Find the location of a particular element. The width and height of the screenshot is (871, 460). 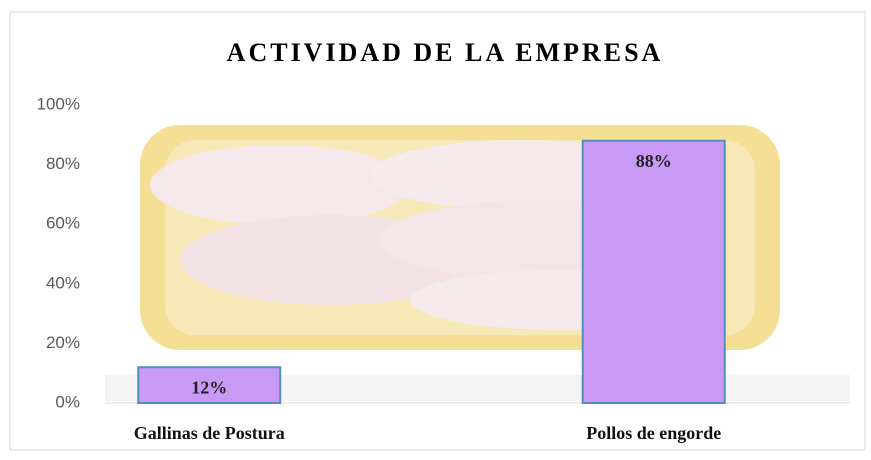

chart-title: ACTIVIDAD DE LA EMPRESA is located at coordinates (445, 52).